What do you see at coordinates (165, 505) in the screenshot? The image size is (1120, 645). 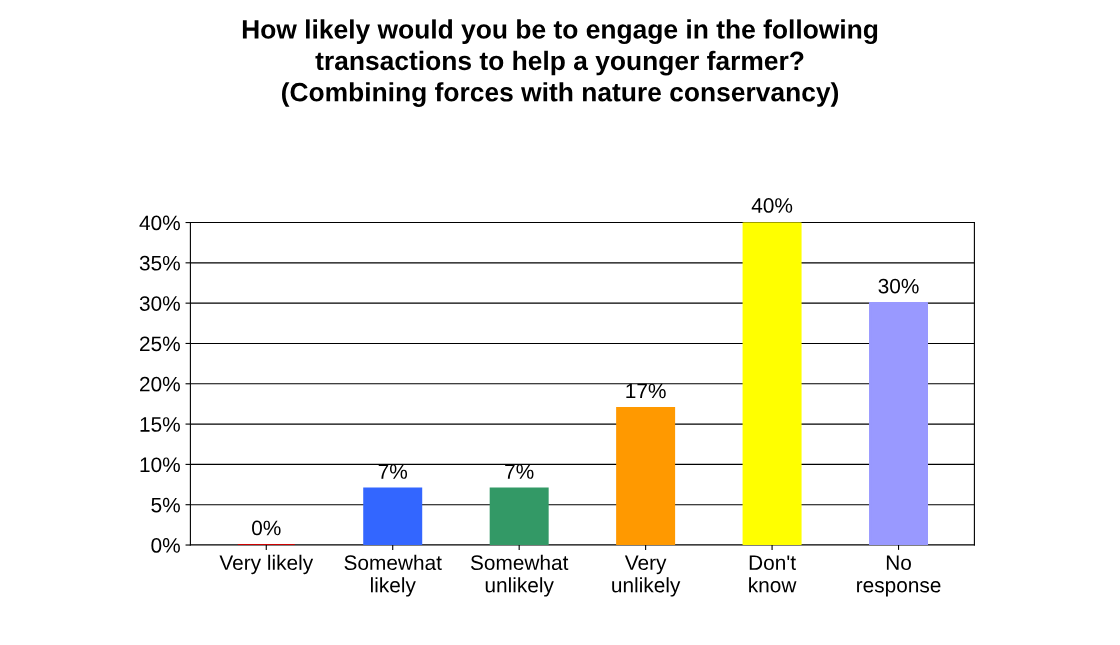 I see `y-tick-label: 5%` at bounding box center [165, 505].